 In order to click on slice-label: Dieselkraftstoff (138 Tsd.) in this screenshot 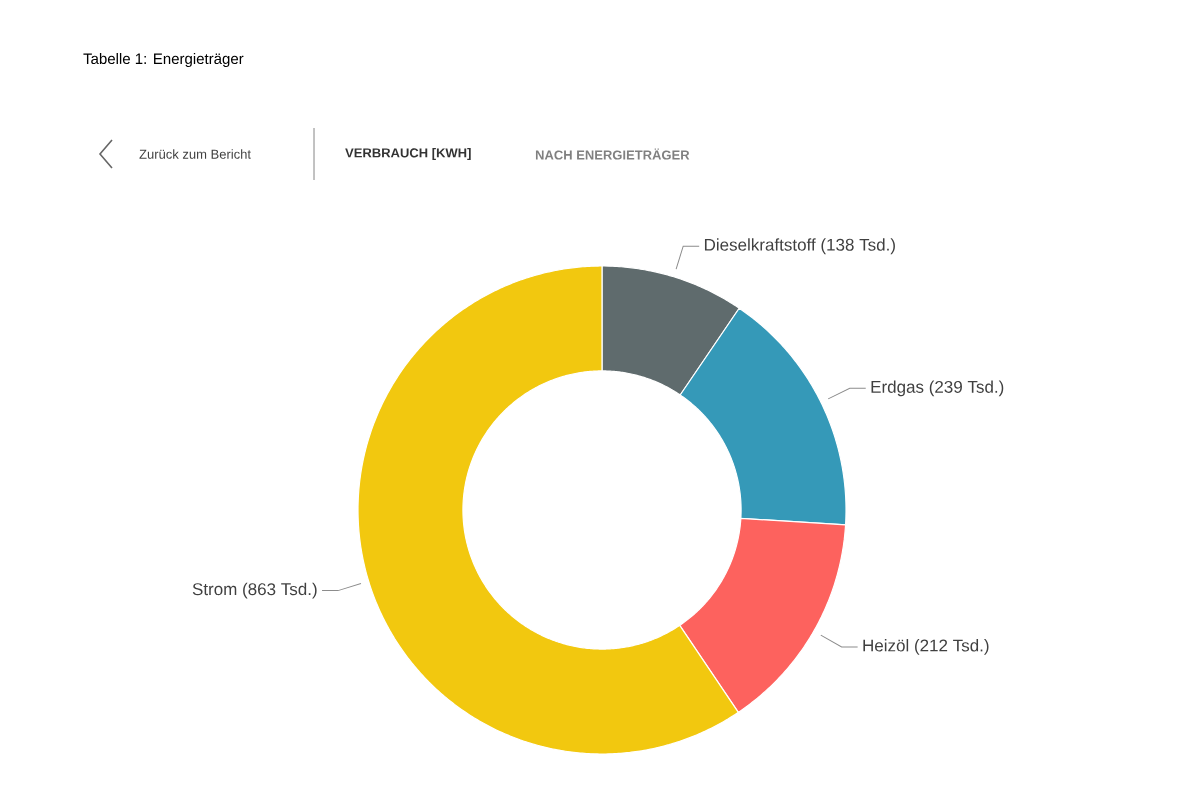, I will do `click(799, 246)`.